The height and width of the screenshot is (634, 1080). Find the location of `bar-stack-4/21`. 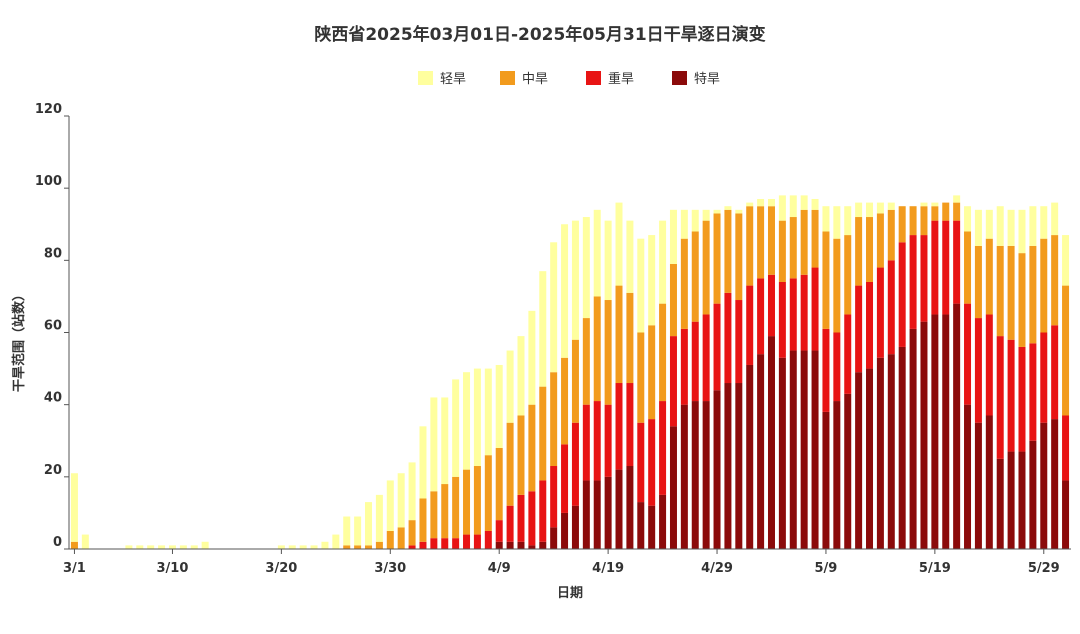

bar-stack-4/21 is located at coordinates (630, 384).